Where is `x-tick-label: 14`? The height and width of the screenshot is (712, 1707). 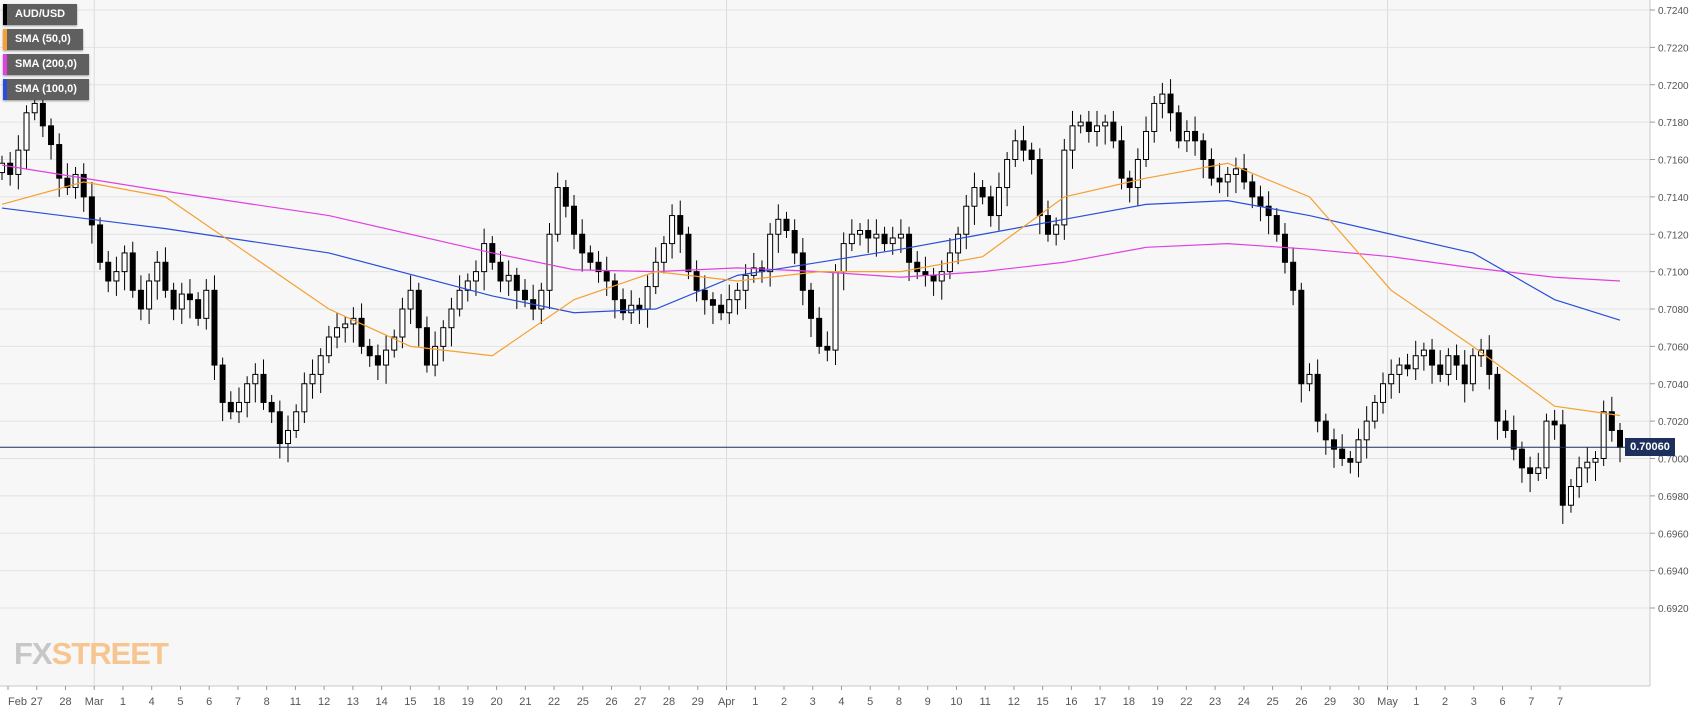 x-tick-label: 14 is located at coordinates (382, 702).